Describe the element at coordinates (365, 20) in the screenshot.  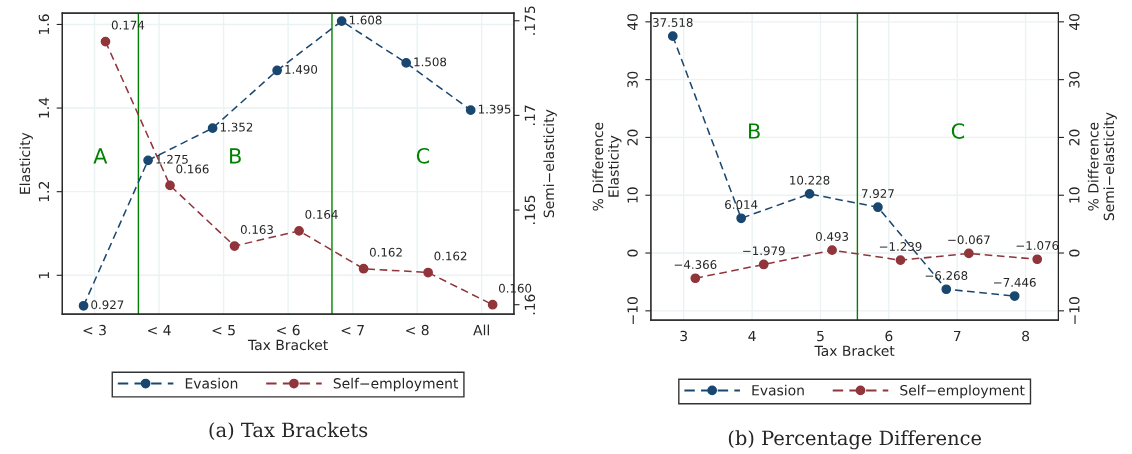
I see `data-label: 1.608` at that location.